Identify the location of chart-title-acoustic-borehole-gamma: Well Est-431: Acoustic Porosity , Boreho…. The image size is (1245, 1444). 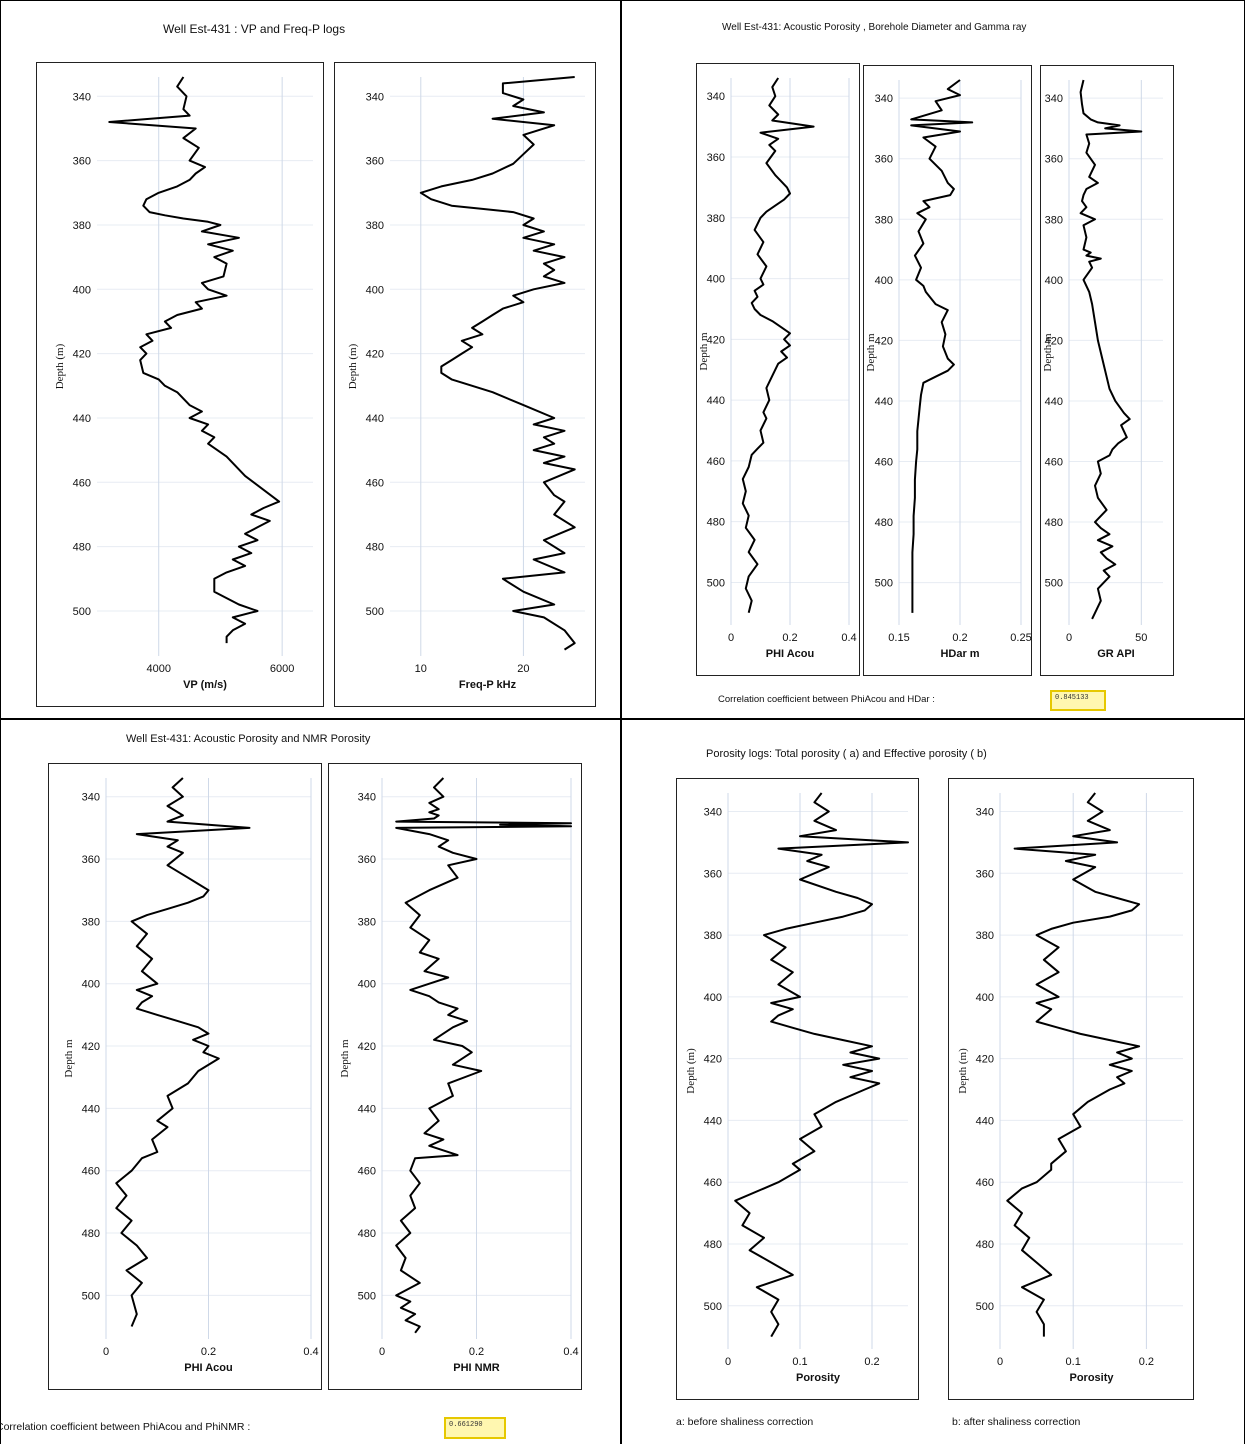
(874, 27).